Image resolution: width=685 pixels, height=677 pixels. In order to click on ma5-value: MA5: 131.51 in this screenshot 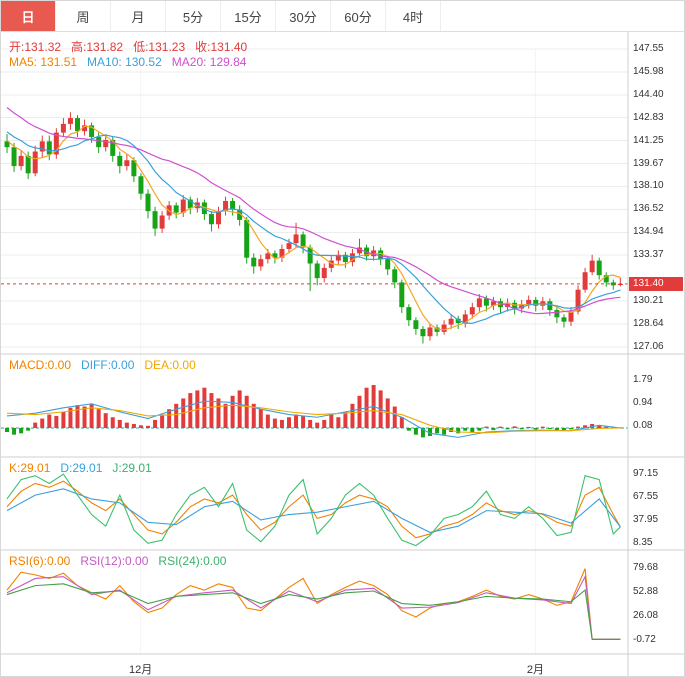, I will do `click(43, 62)`.